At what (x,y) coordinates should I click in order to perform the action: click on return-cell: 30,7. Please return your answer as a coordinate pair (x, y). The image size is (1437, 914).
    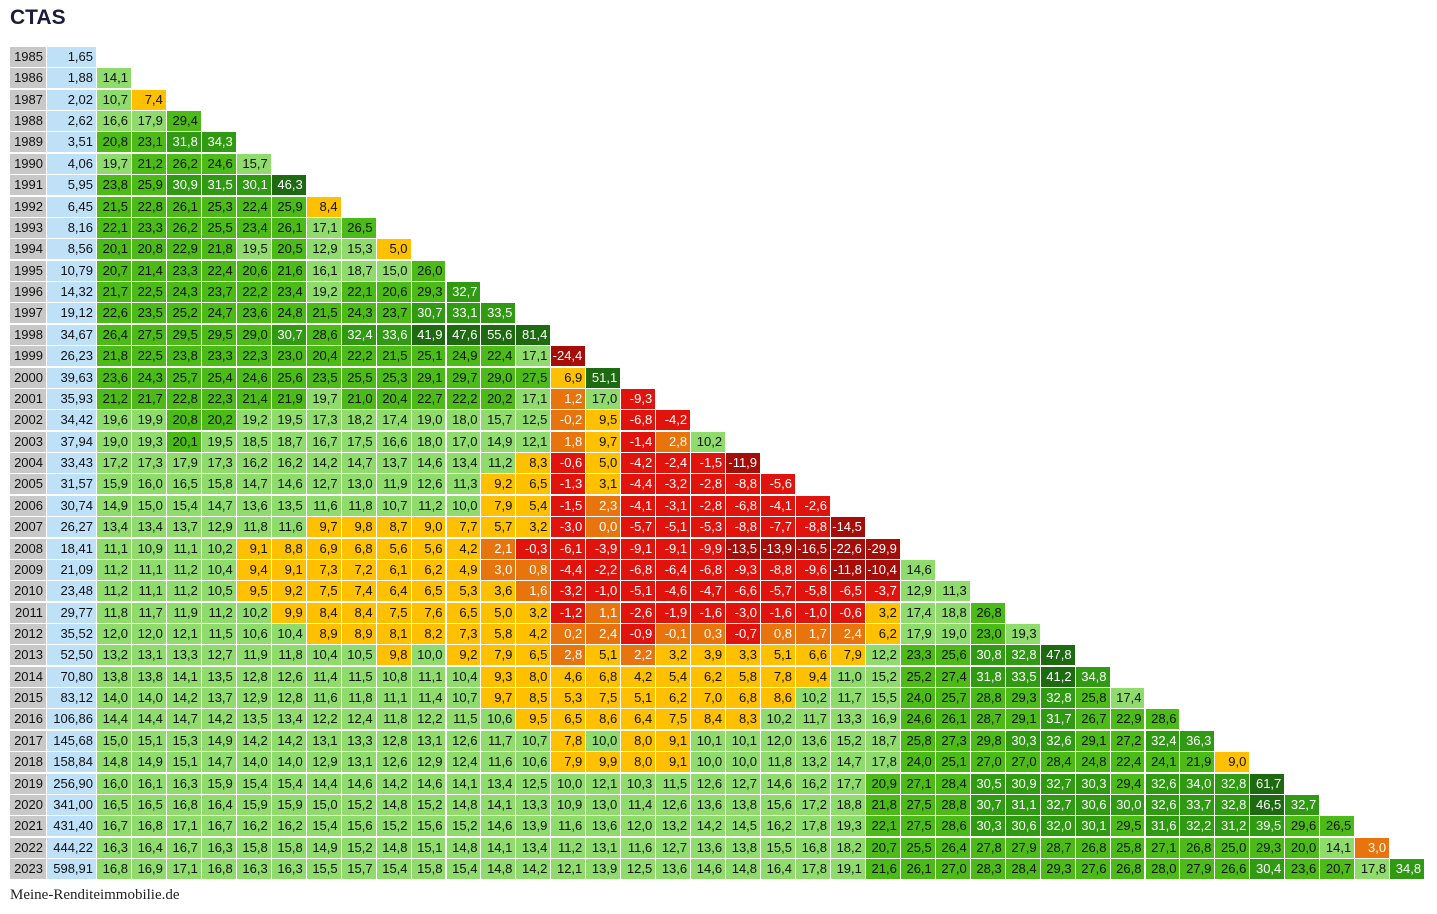
    Looking at the image, I should click on (288, 334).